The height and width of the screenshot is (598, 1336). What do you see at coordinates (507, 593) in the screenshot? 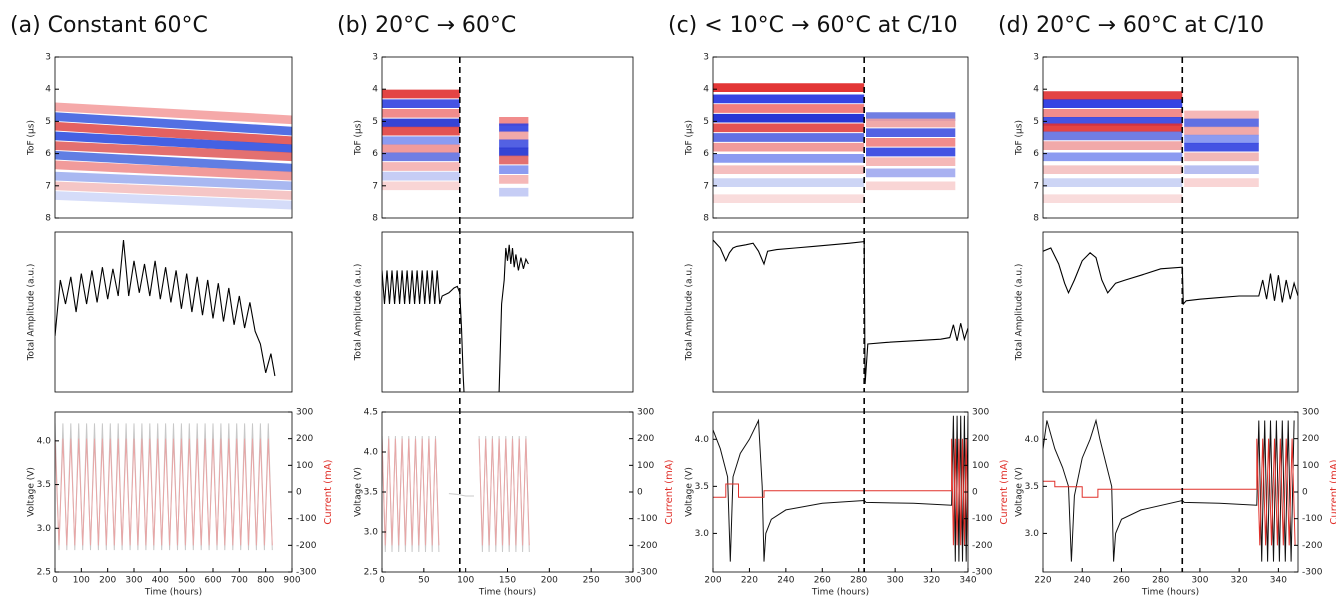
I see `x-axis-label: Time (hours)` at bounding box center [507, 593].